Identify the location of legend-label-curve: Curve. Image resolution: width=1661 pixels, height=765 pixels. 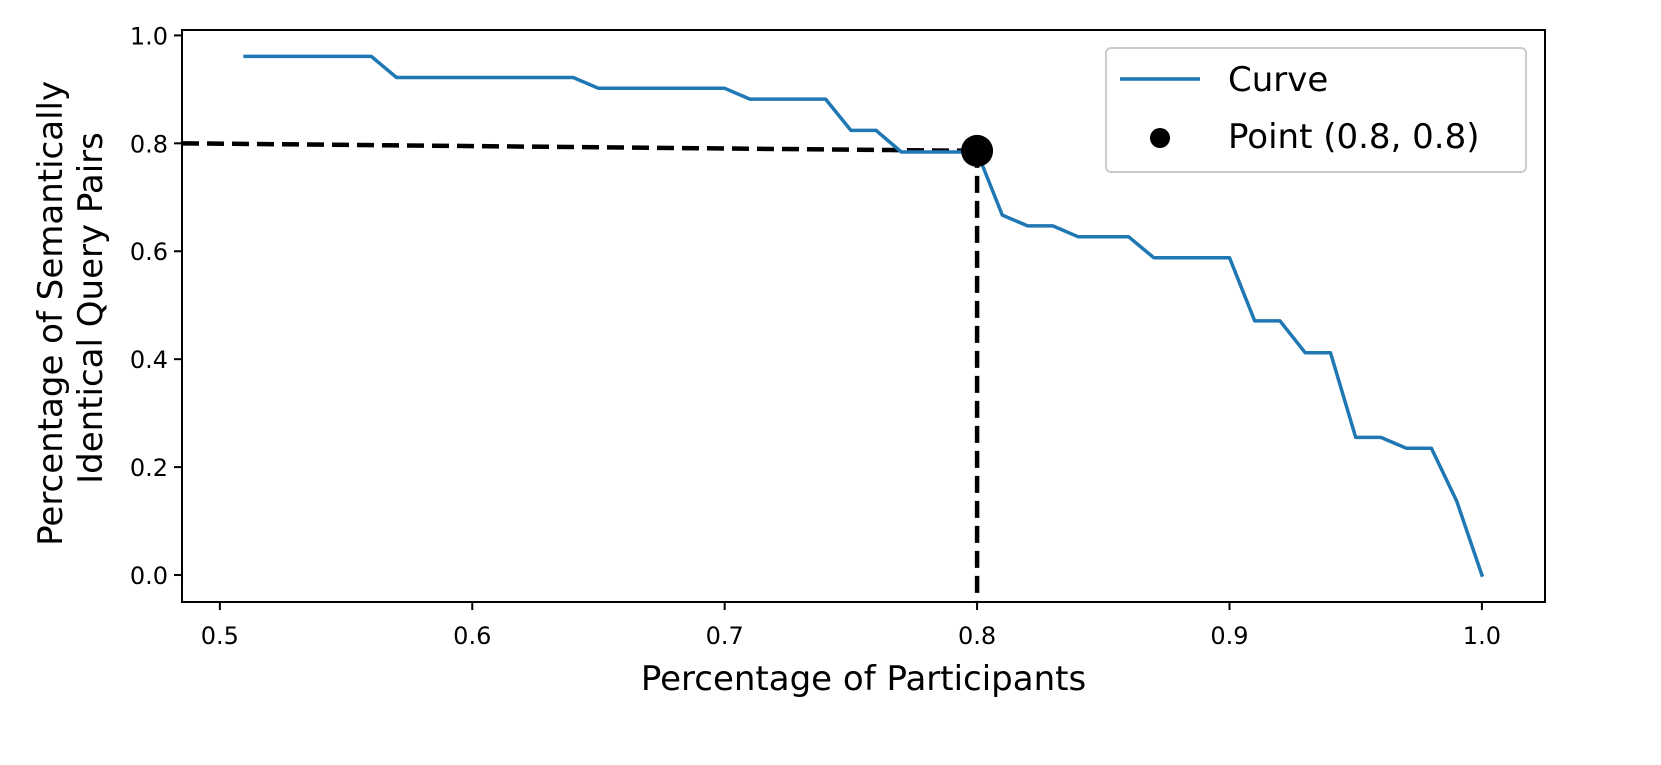
(1278, 80).